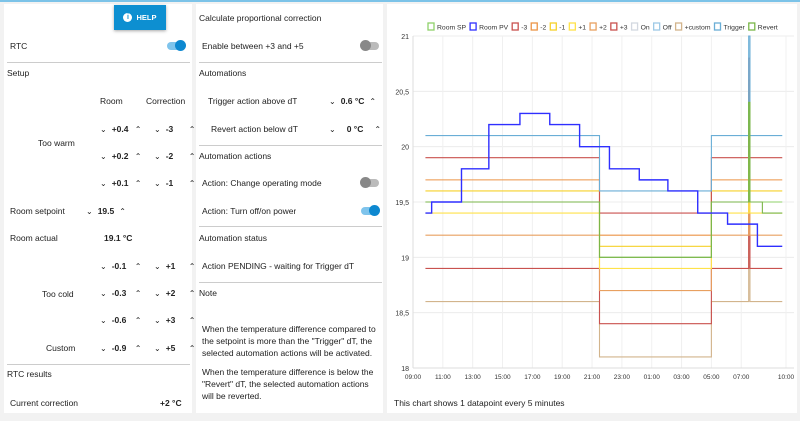 Image resolution: width=800 pixels, height=421 pixels. What do you see at coordinates (473, 377) in the screenshot?
I see `x-tick-label: 13:00` at bounding box center [473, 377].